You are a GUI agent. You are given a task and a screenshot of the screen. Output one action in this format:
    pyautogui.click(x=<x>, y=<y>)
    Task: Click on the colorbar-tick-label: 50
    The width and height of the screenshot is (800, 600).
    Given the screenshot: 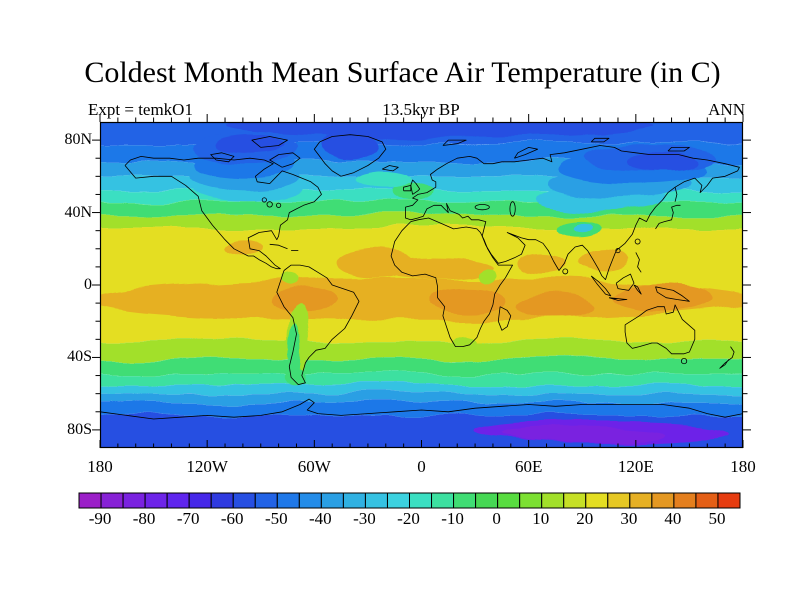 What is the action you would take?
    pyautogui.click(x=717, y=518)
    